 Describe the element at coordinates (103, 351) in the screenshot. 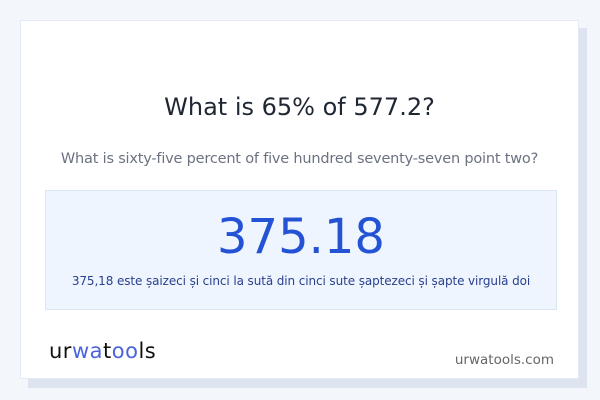

I see `urwatools-logo: urwatools` at that location.